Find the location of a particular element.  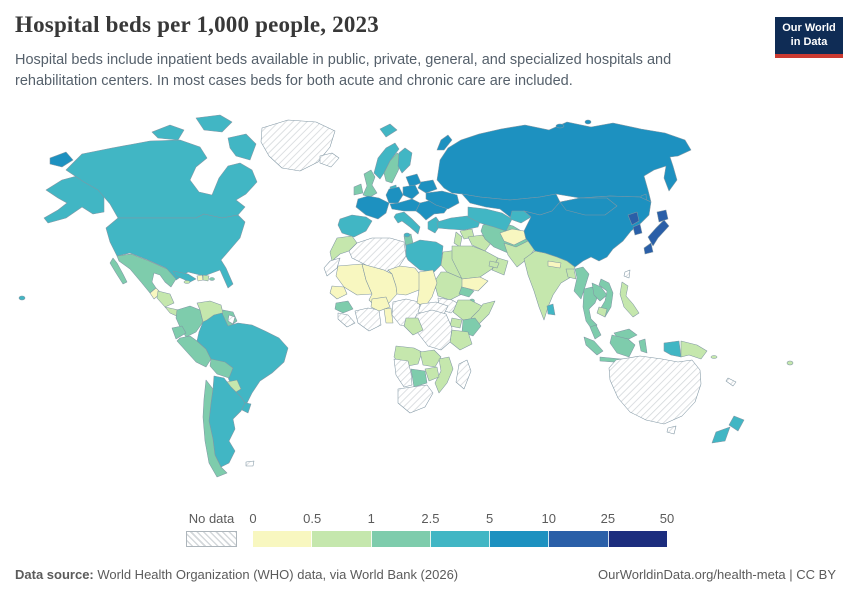

country-russia is located at coordinates (564, 162).